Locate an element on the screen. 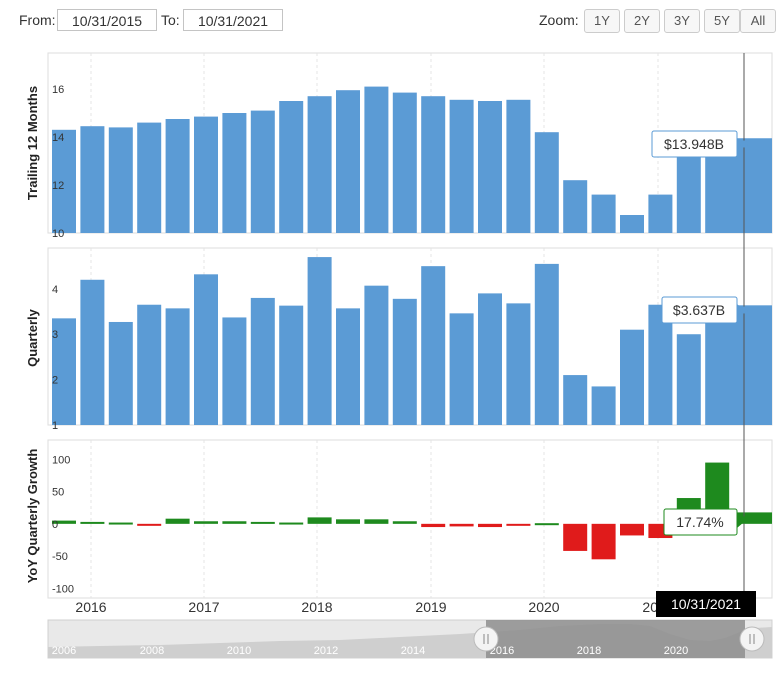  navigator-right-handle is located at coordinates (752, 639).